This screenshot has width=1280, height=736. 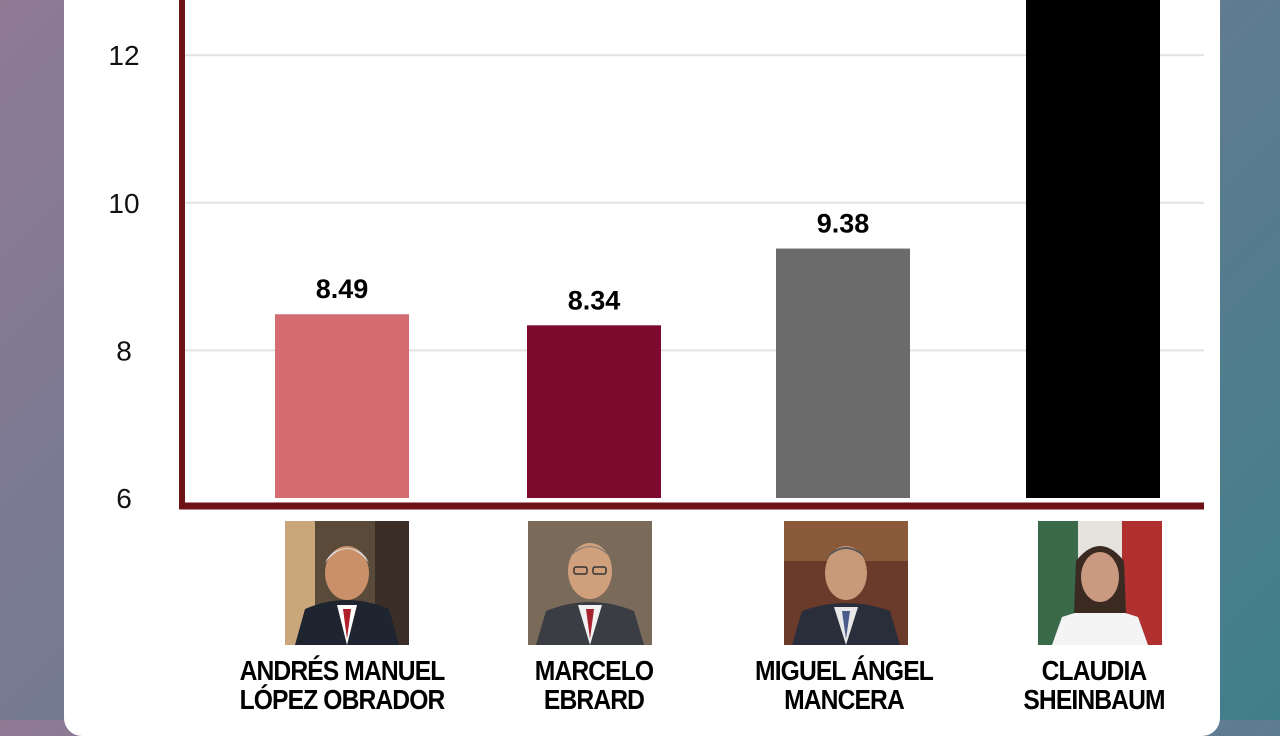 What do you see at coordinates (342, 289) in the screenshot?
I see `bar-value-label: 8.49` at bounding box center [342, 289].